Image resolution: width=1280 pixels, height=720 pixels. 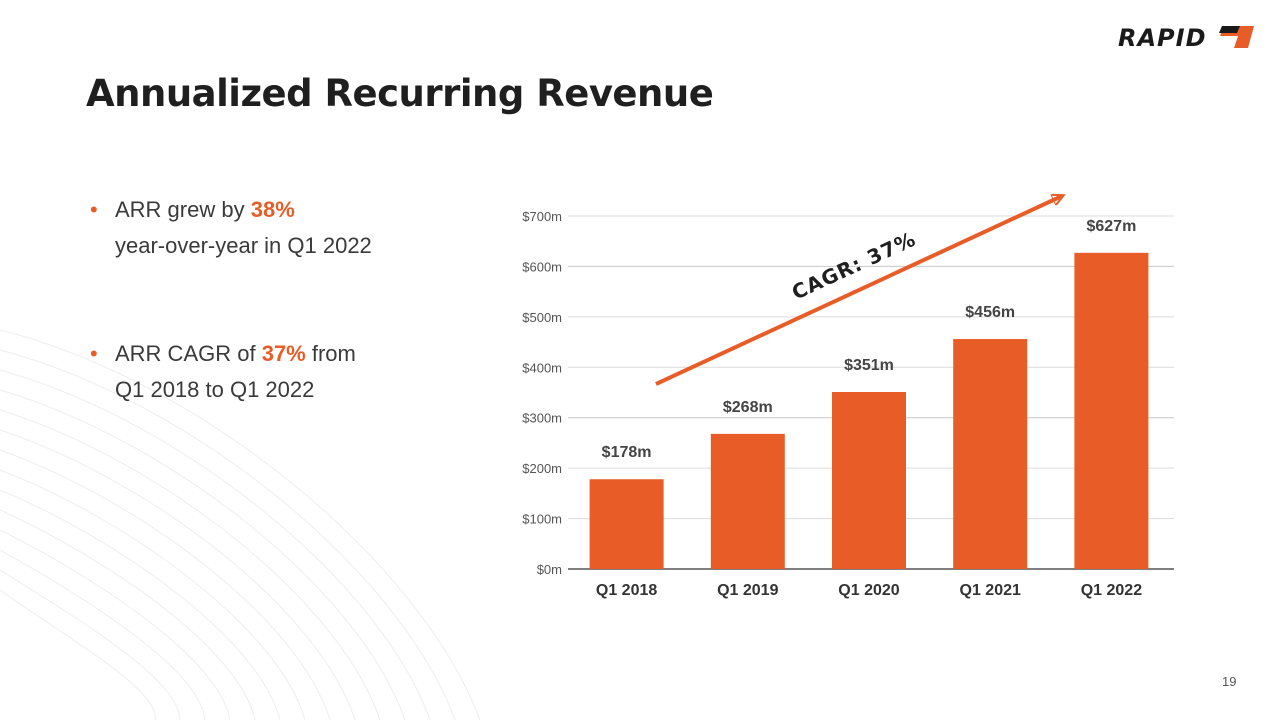 What do you see at coordinates (626, 590) in the screenshot?
I see `x-category-label: Q1 2018` at bounding box center [626, 590].